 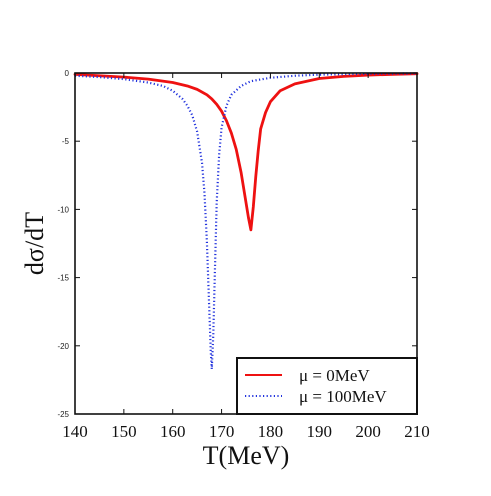 I want to click on x-axis-label: T(MeV), so click(x=246, y=455).